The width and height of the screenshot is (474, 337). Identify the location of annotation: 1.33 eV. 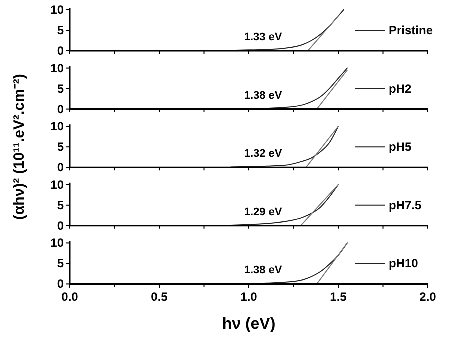
(263, 38).